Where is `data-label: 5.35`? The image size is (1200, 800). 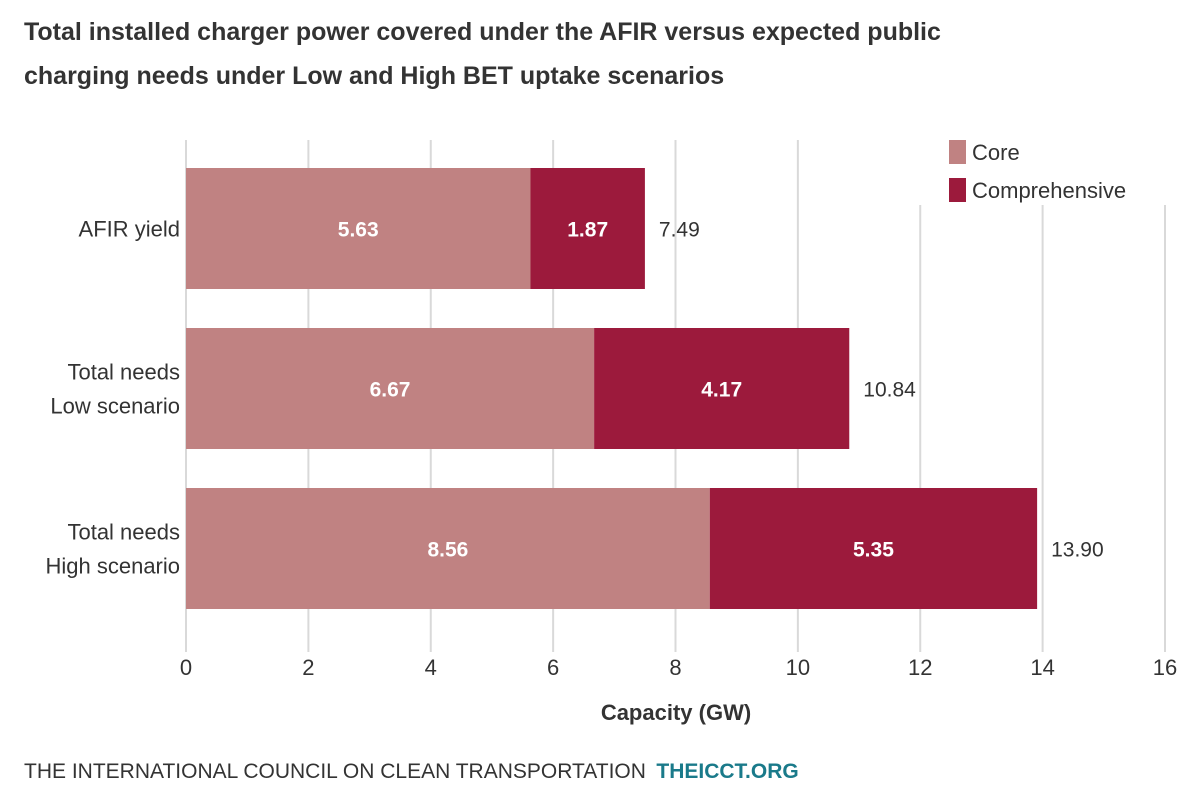
data-label: 5.35 is located at coordinates (873, 550).